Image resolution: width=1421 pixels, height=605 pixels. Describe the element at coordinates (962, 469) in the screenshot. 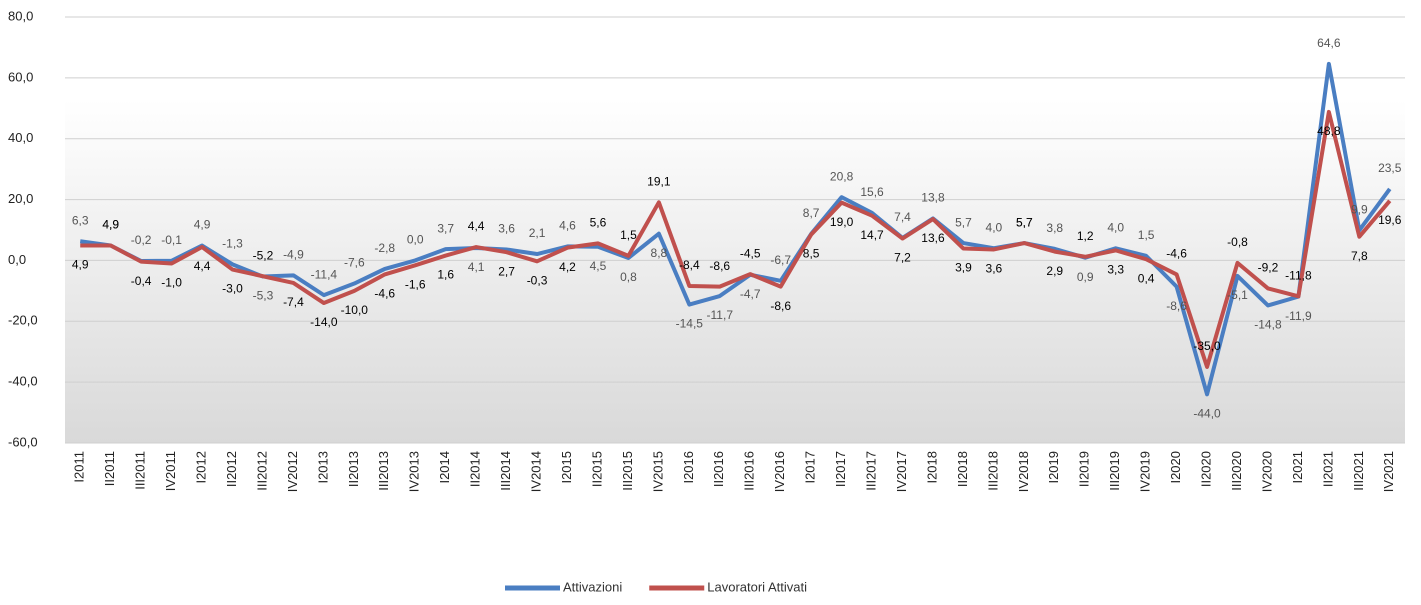

I see `x-tick-label: II2018` at that location.